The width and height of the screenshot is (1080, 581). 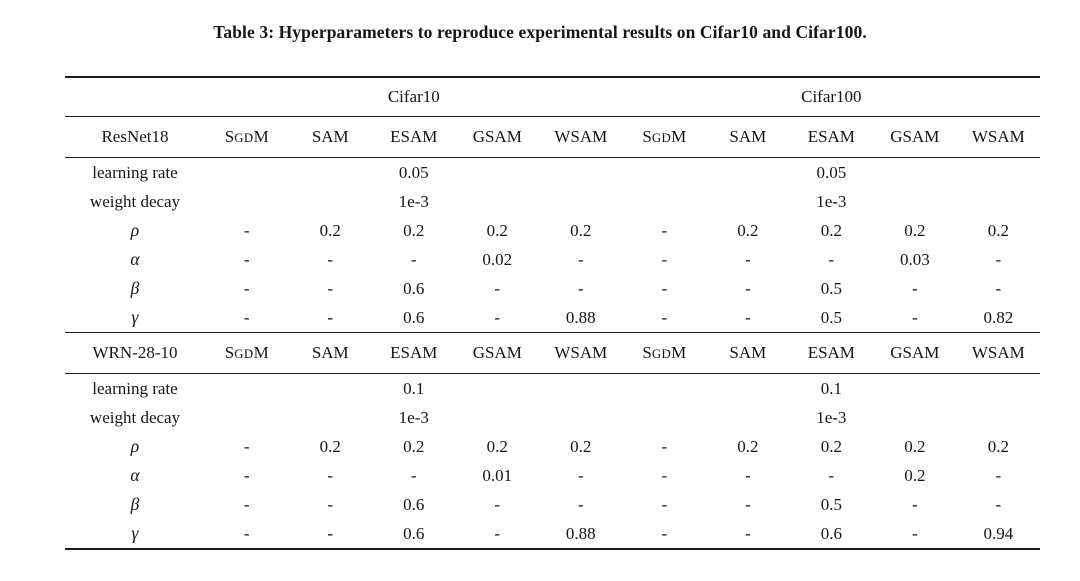 What do you see at coordinates (552, 318) in the screenshot?
I see `table-row: γ - - 0.6 - 0.88 - - 0.5 - 0.82` at bounding box center [552, 318].